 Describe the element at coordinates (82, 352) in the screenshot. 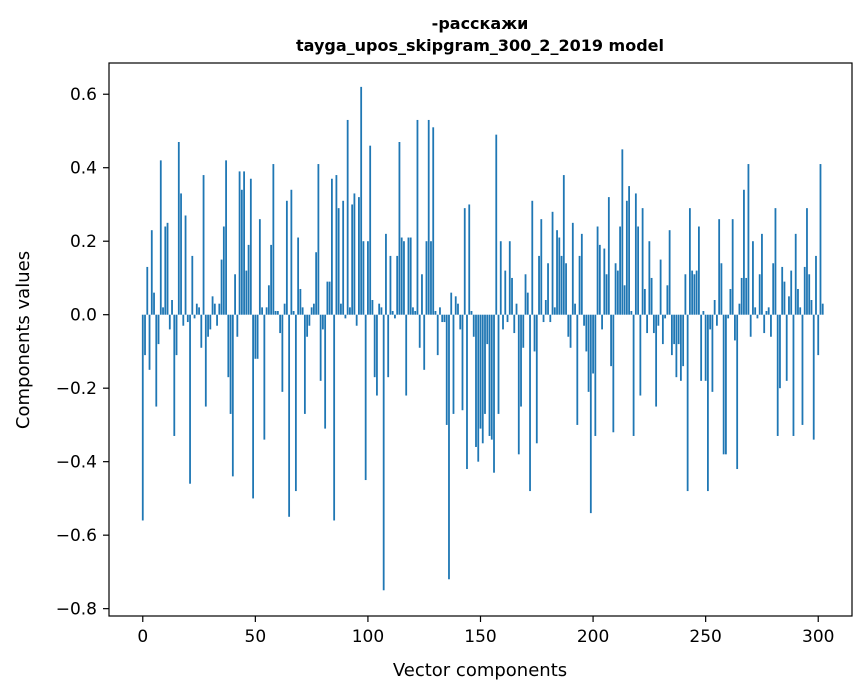

I see `y-axis-ticks: −0.8 −0.6 −0.4 −0.2 0.0 0.2 0.4 0.6` at that location.